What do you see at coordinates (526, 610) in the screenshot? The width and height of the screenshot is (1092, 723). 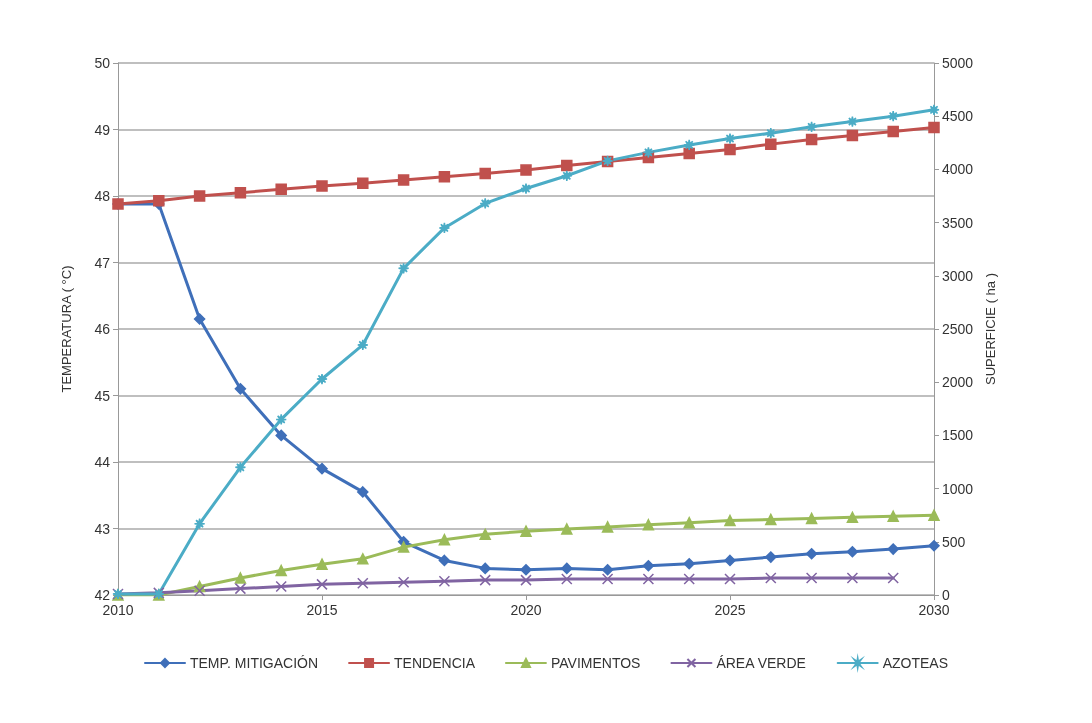 I see `x-tick-label: 2020` at bounding box center [526, 610].